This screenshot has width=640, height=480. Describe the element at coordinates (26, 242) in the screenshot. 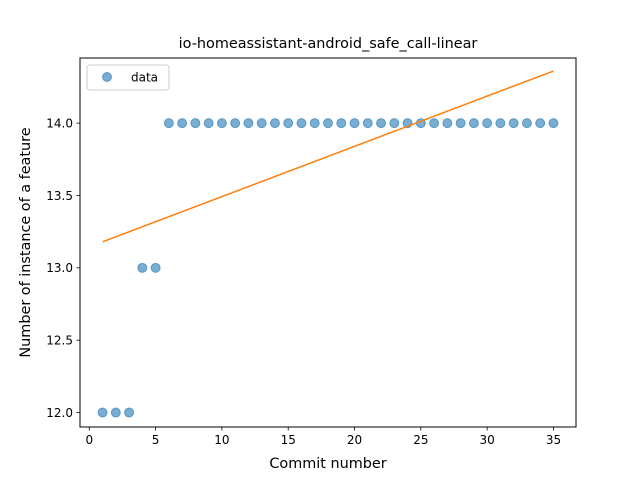

I see `y-axis-label: Number of instance of a feature` at that location.